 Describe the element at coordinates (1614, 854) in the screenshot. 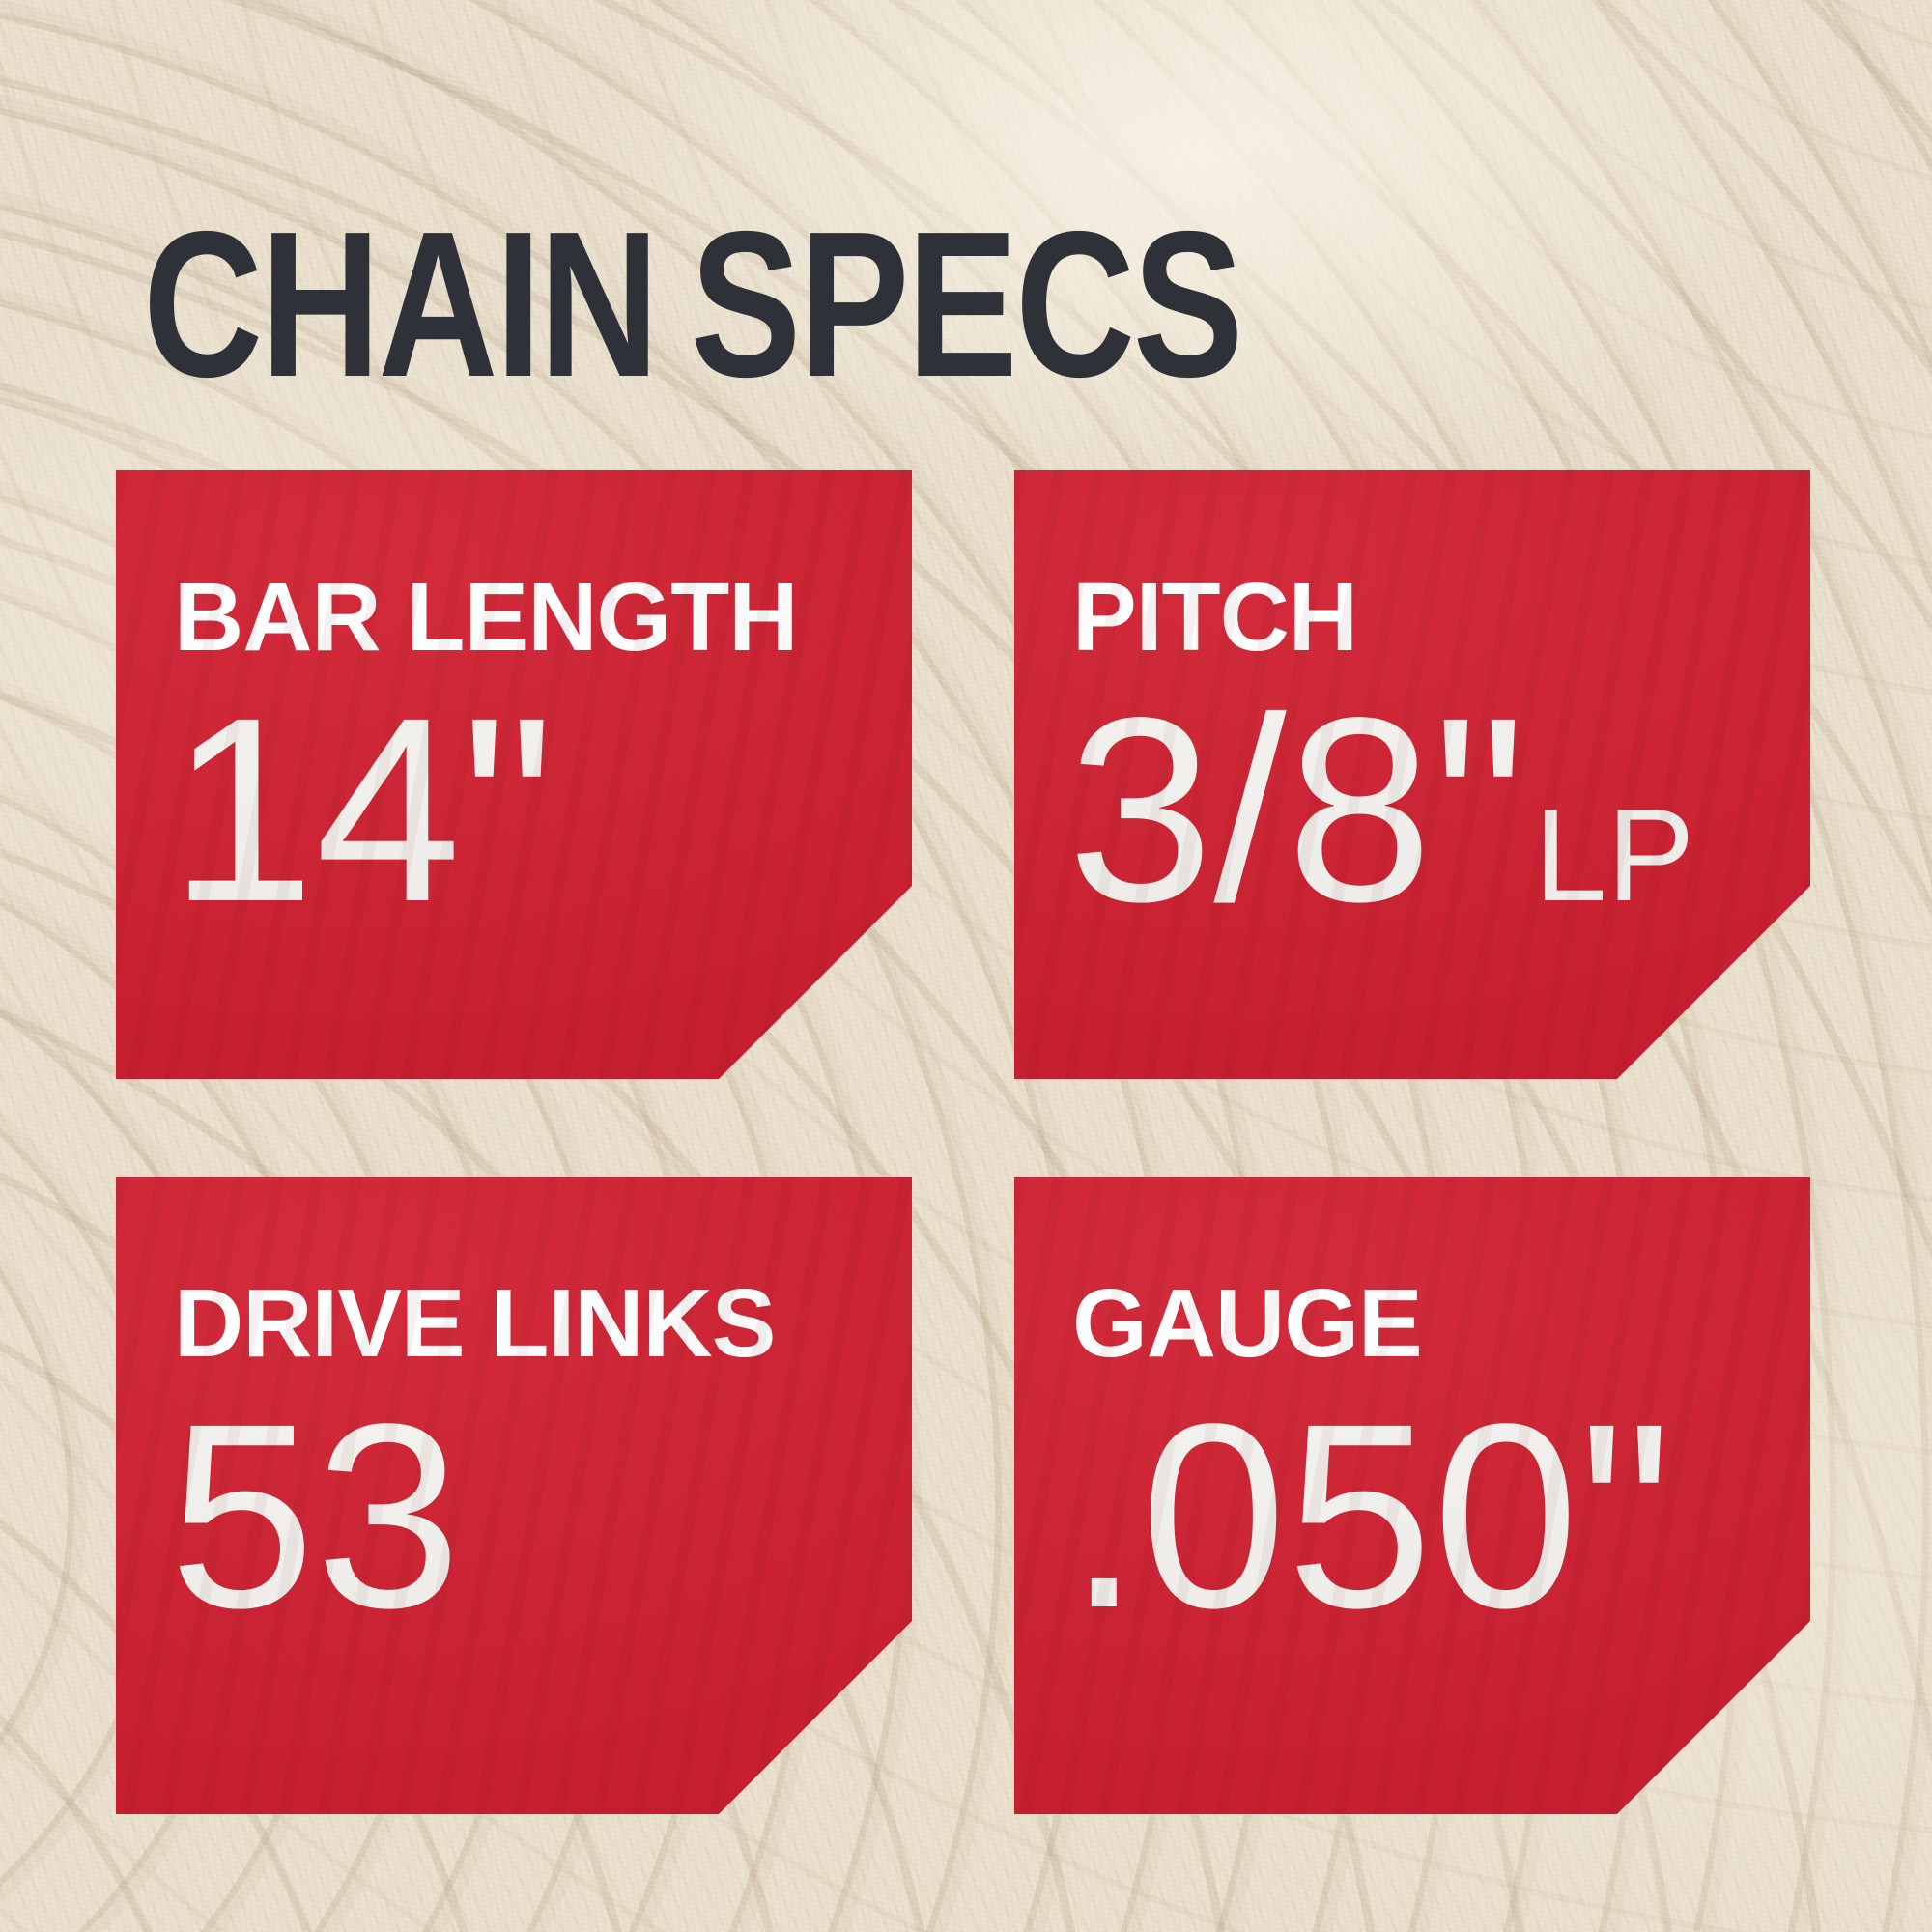

I see `spec-value-suffix: LP` at that location.